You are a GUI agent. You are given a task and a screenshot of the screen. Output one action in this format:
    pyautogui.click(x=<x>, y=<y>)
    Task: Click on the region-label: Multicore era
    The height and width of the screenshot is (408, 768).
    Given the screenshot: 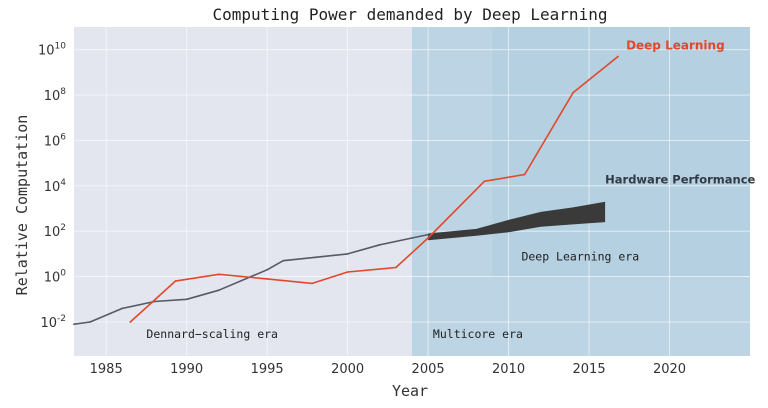 What is the action you would take?
    pyautogui.click(x=478, y=334)
    